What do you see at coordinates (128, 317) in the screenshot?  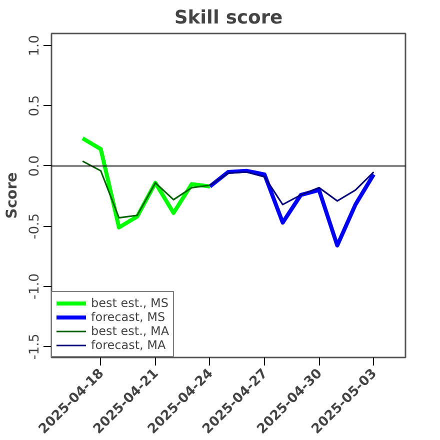 I see `legend-label: forecast, MS` at bounding box center [128, 317].